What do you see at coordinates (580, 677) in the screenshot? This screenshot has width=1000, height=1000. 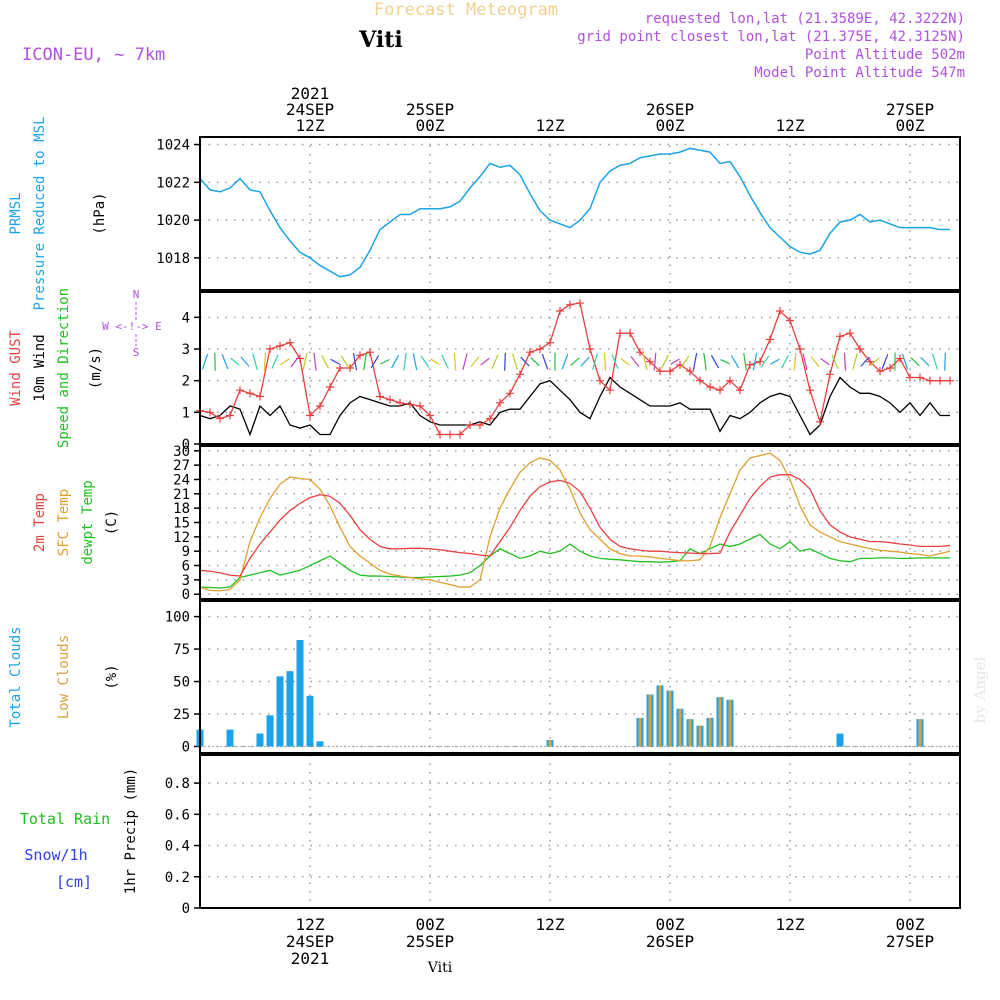 I see `panel-frame` at bounding box center [580, 677].